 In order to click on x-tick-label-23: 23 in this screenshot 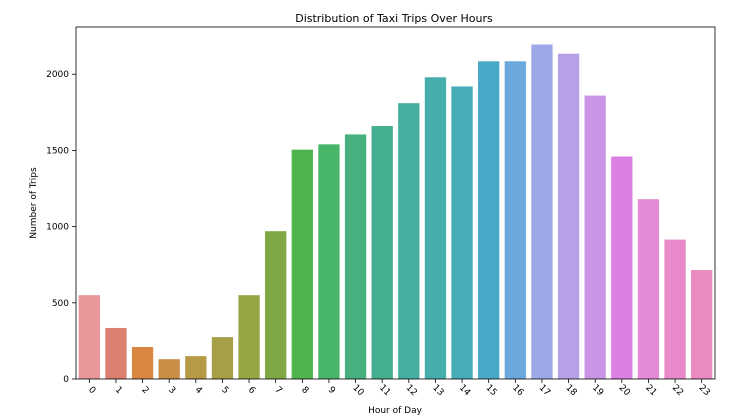, I will do `click(704, 390)`.